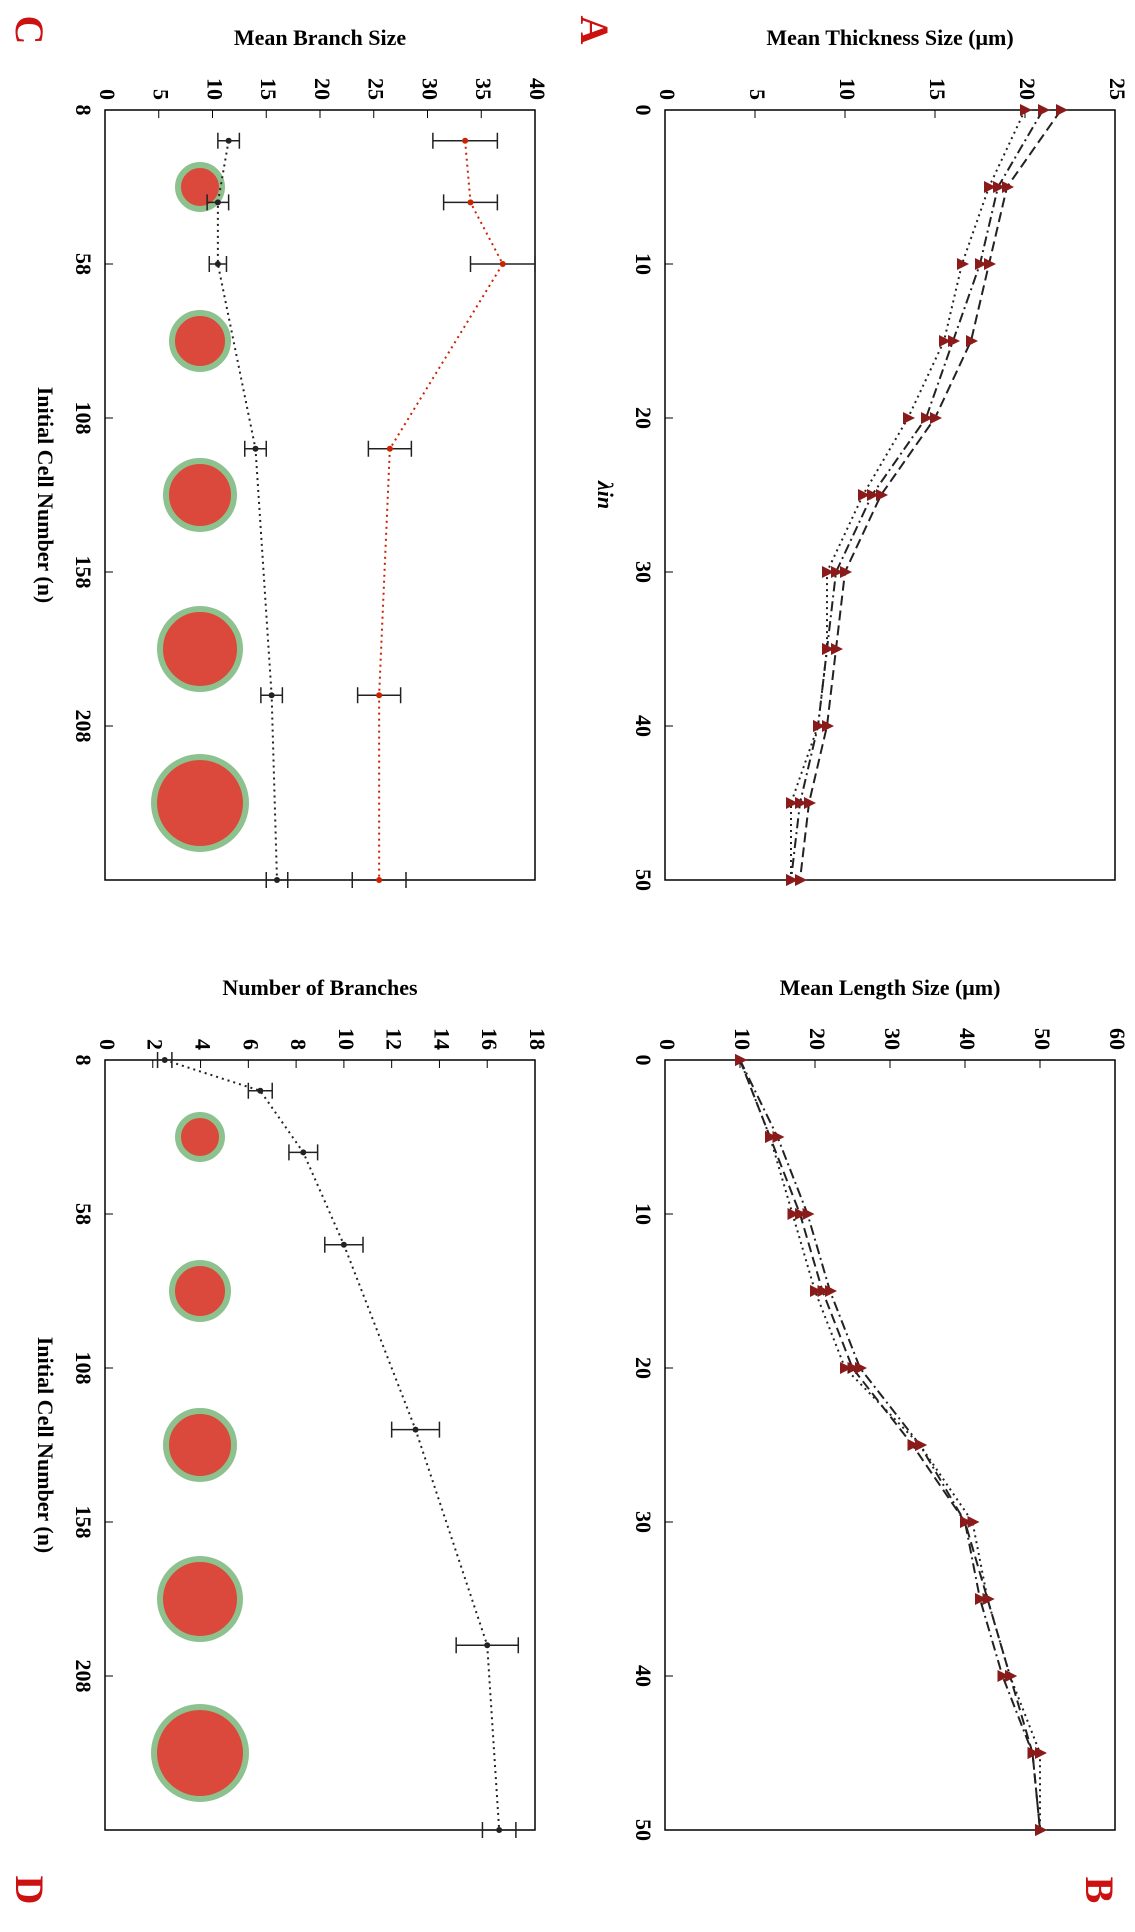  I want to click on x-tick-label: 208, so click(83, 1676).